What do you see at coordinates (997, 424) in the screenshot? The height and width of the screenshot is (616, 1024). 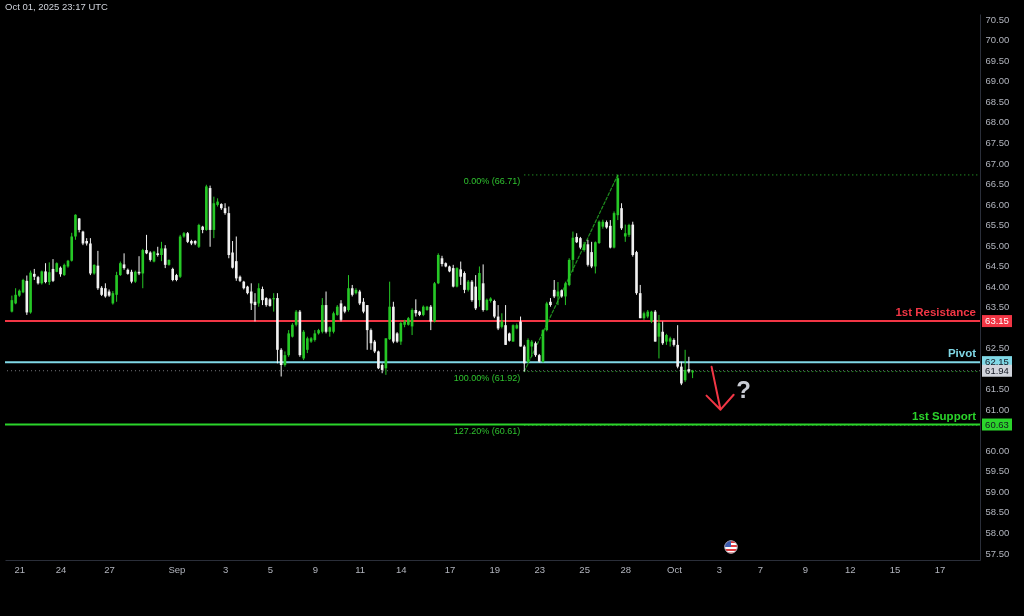 I see `annotation: 60.63` at bounding box center [997, 424].